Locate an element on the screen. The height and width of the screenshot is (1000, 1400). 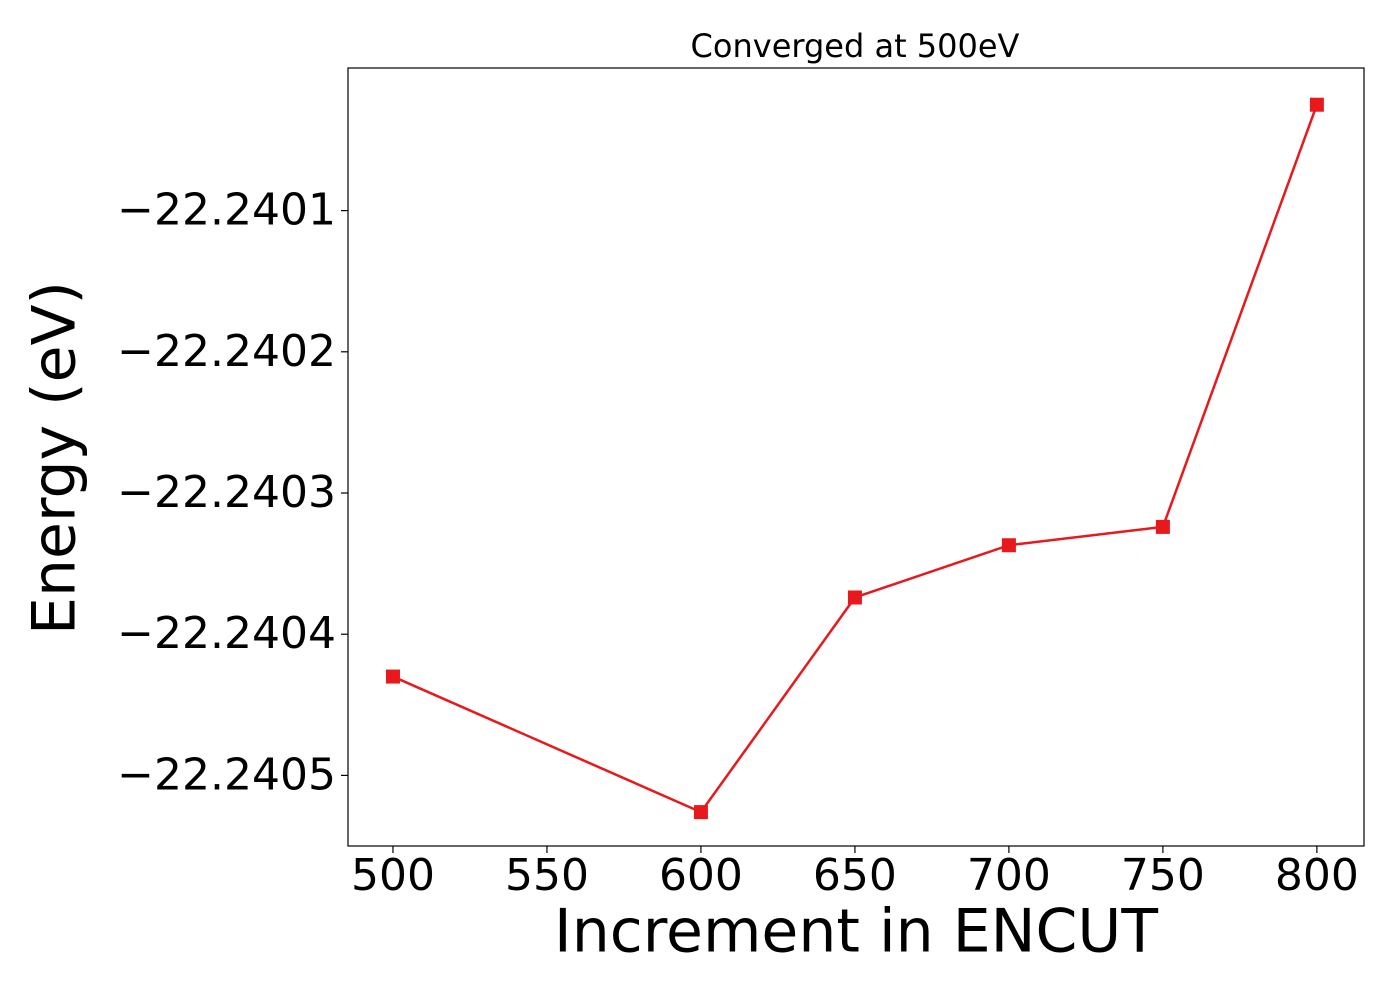
x-tick-label: 550 is located at coordinates (547, 875).